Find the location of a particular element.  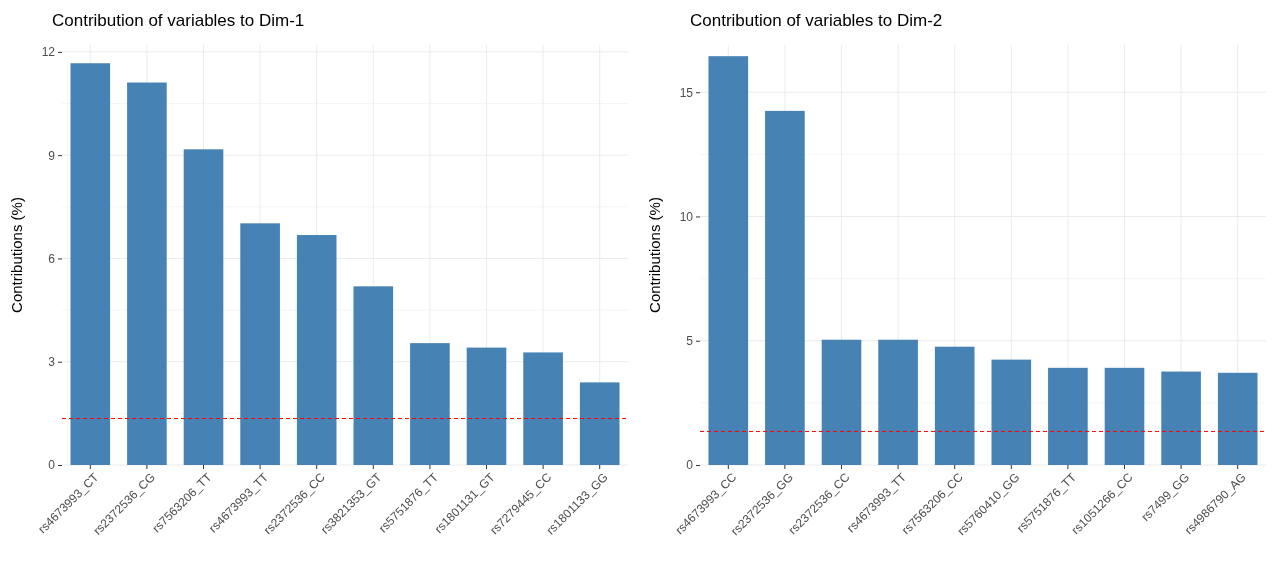

y-tick-label: 15 is located at coordinates (686, 92).